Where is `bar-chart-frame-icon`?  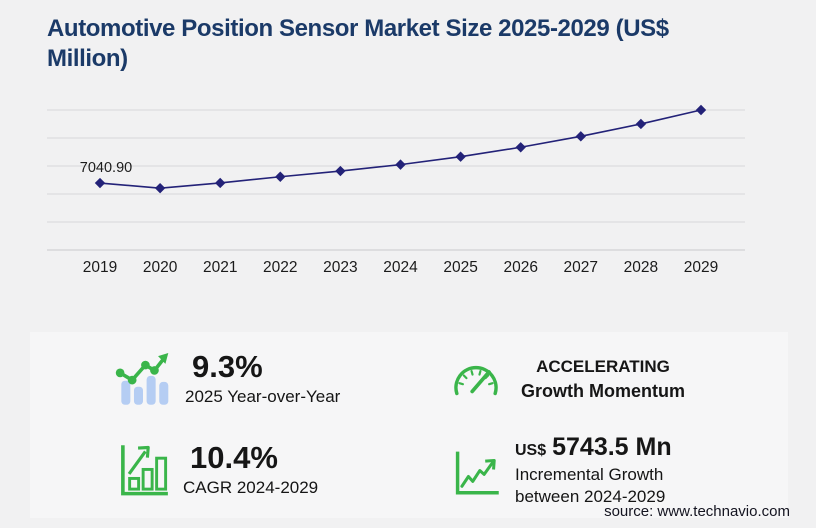
bar-chart-frame-icon is located at coordinates (142, 470).